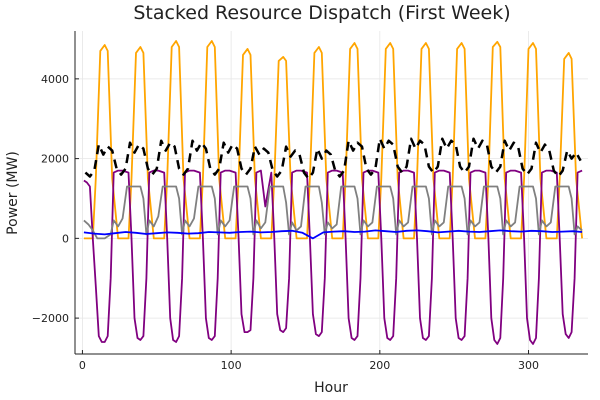  I want to click on x-tick-label: 200, so click(379, 365).